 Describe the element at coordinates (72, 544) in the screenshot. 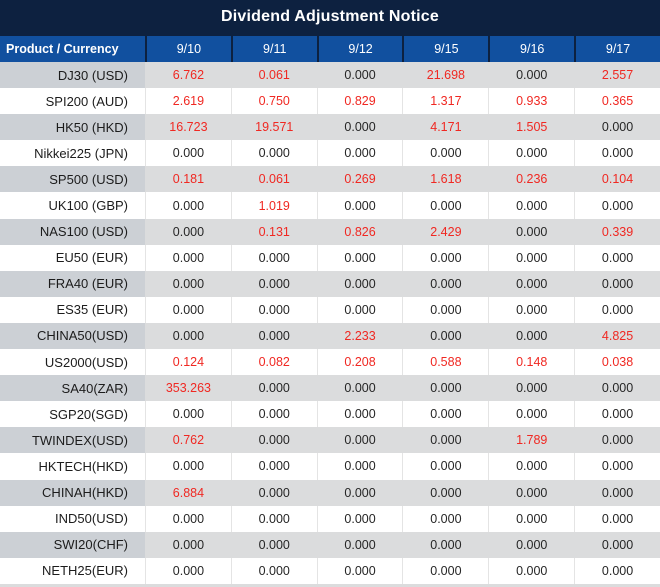

I see `product-cell: SWI20(CHF)` at that location.